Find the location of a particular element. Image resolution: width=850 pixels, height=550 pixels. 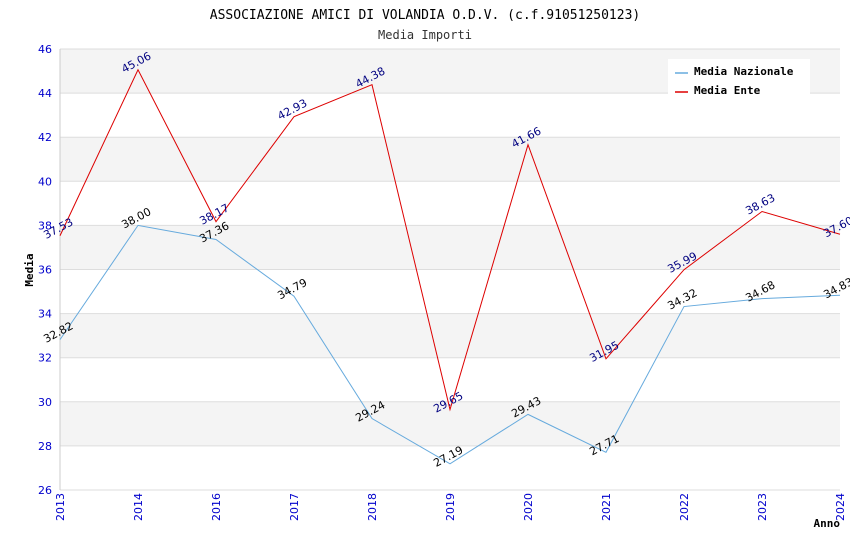

legend-box is located at coordinates (739, 79).